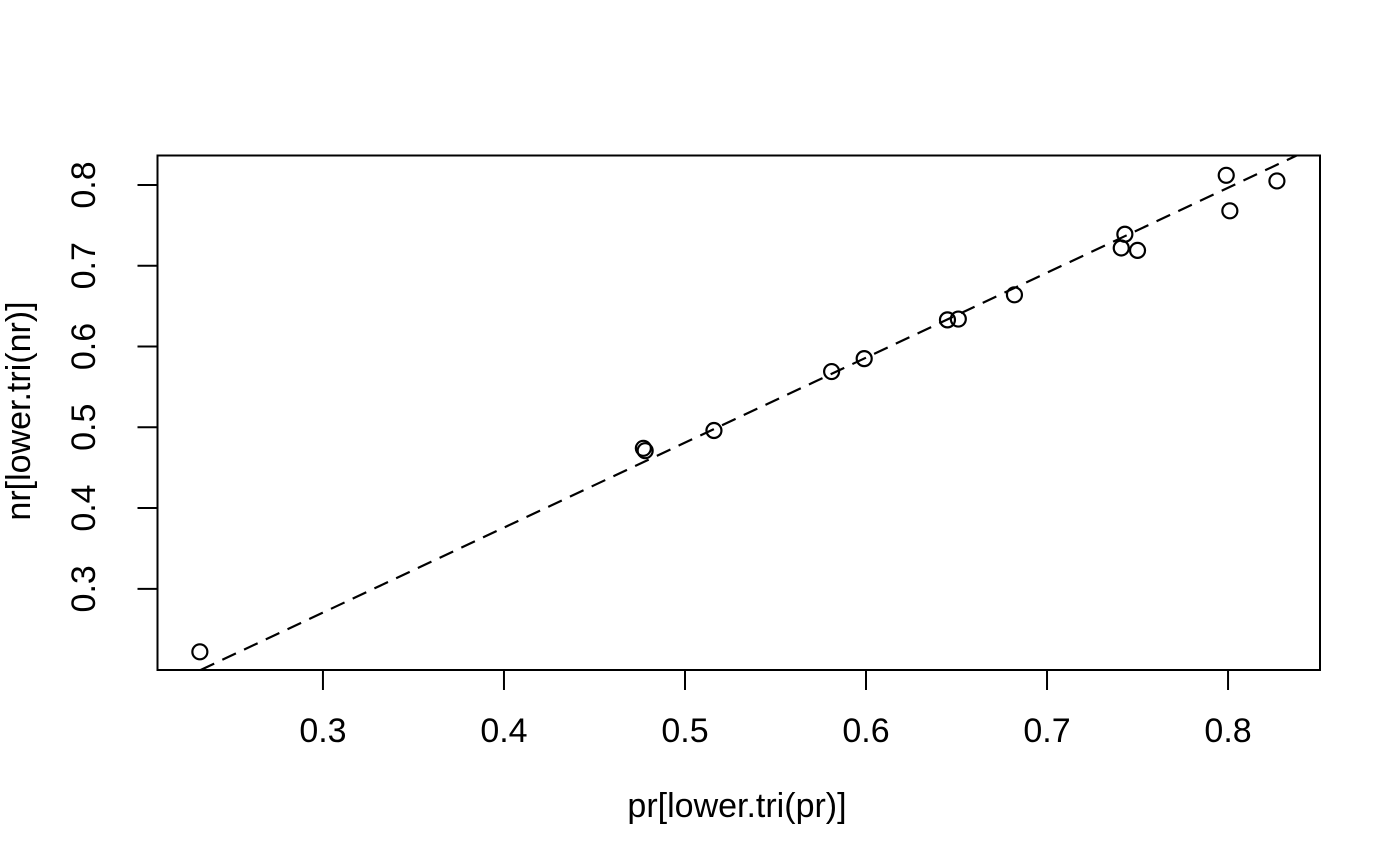  What do you see at coordinates (84, 588) in the screenshot?
I see `y-tick-label: 0.3` at bounding box center [84, 588].